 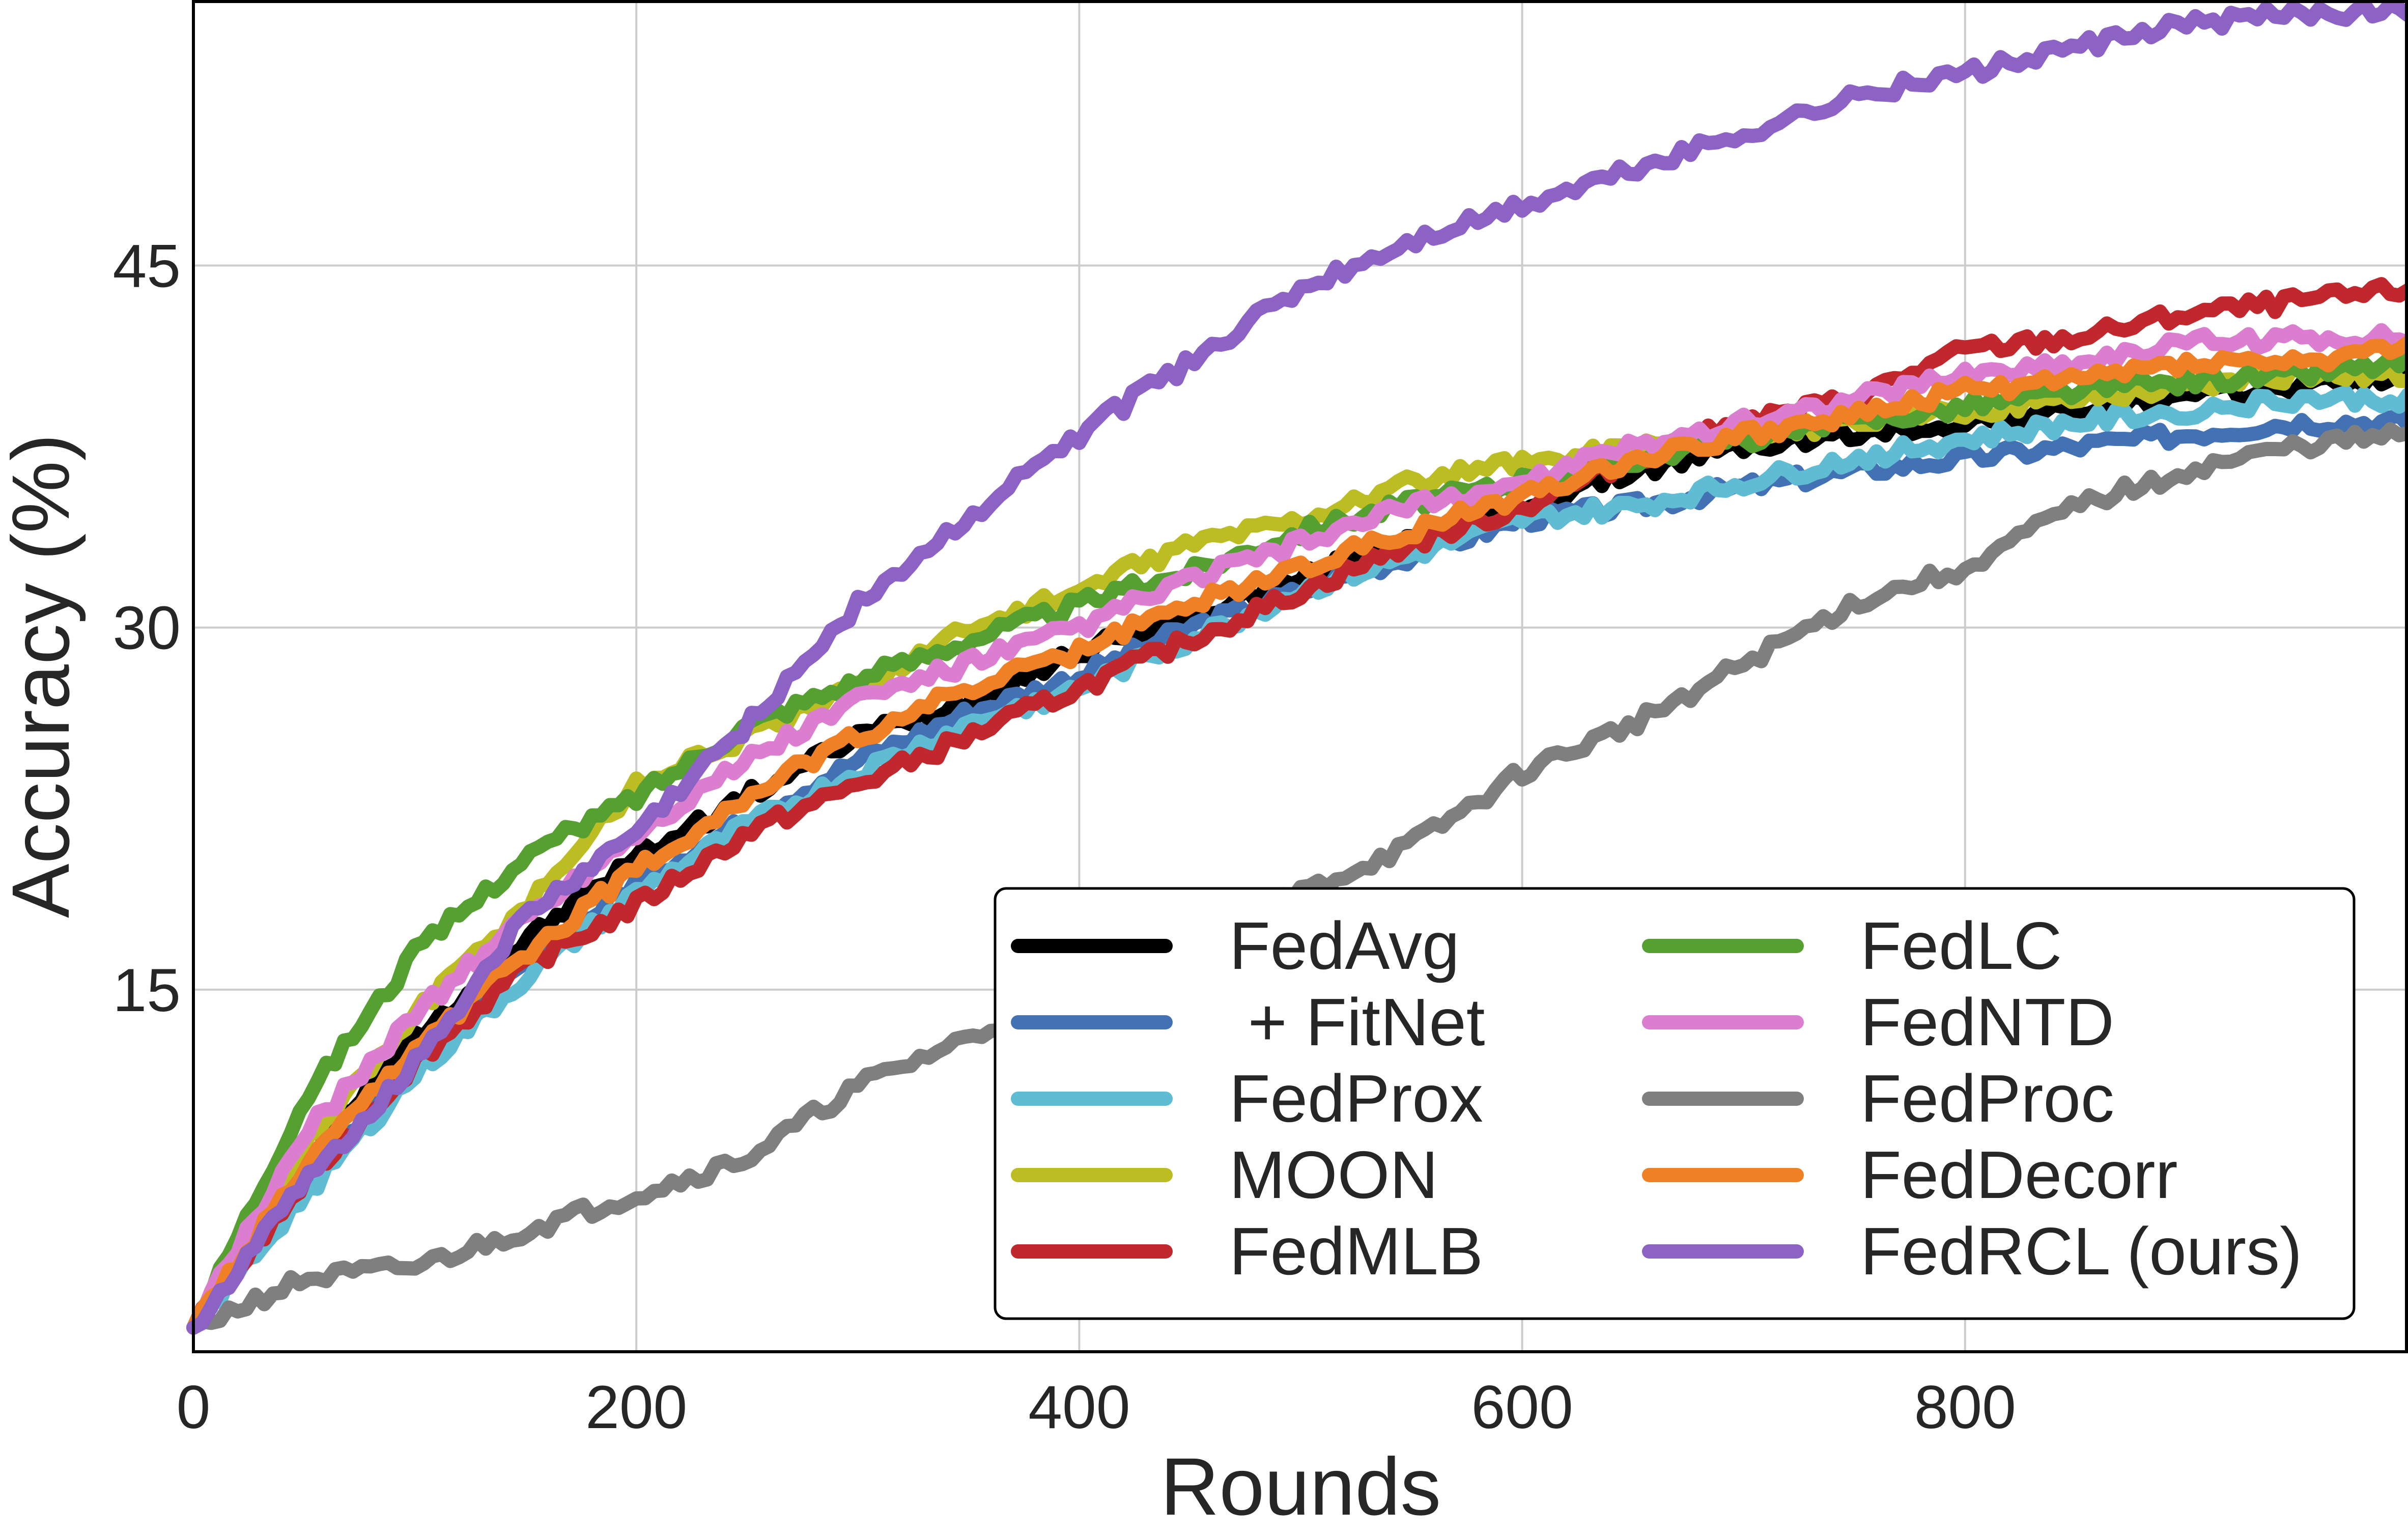 I want to click on legend-label-fedavg: FedAvg, so click(x=1345, y=945).